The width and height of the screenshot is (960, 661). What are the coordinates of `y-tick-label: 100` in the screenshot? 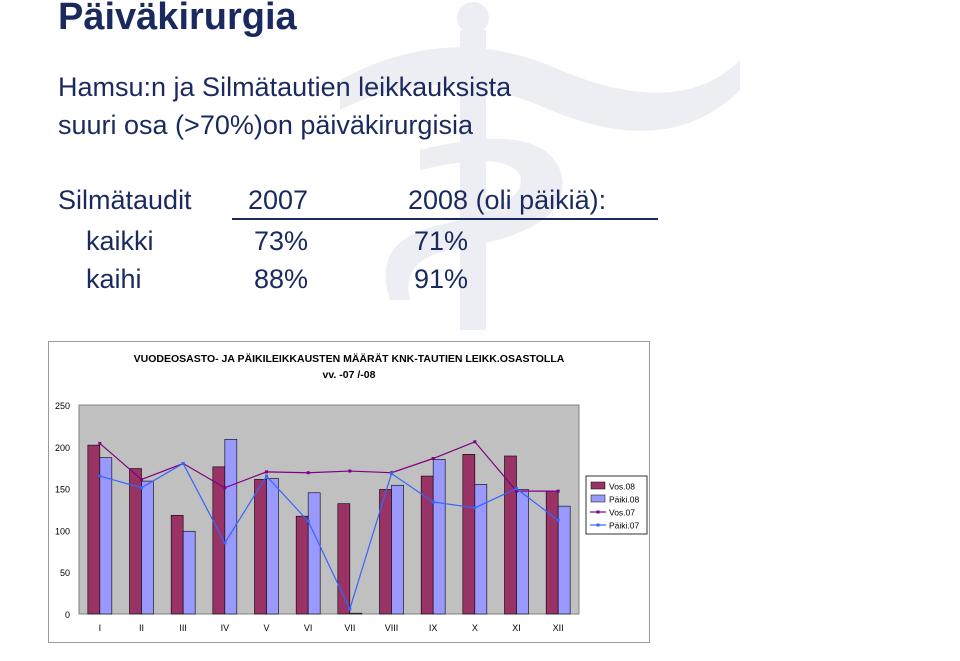 It's located at (62, 531).